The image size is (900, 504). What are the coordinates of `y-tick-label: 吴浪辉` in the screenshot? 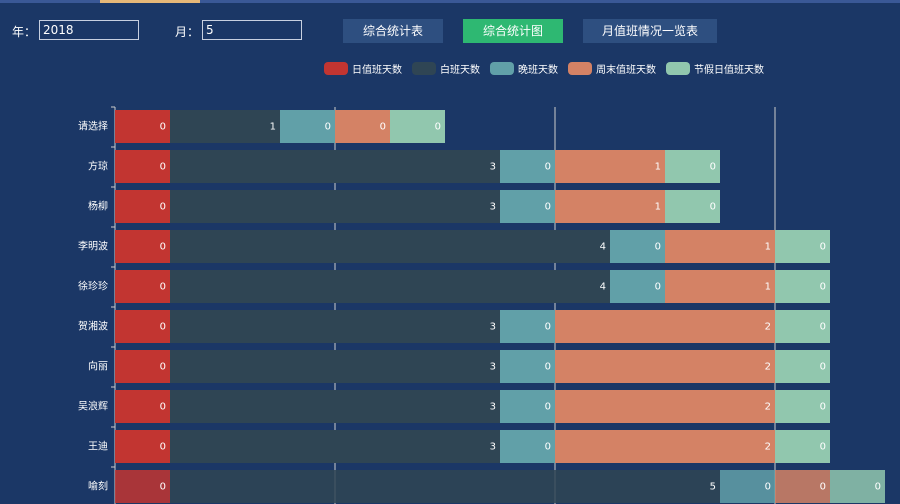 It's located at (93, 406).